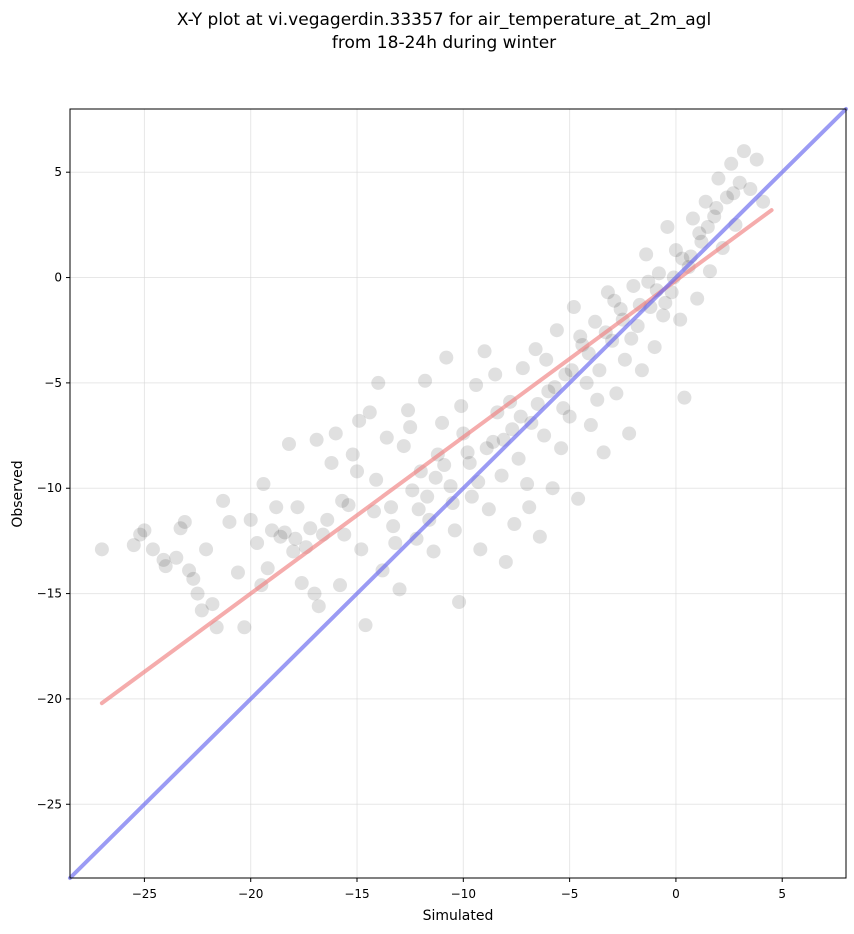 The width and height of the screenshot is (854, 934). Describe the element at coordinates (676, 894) in the screenshot. I see `x-tick-label: 0` at that location.